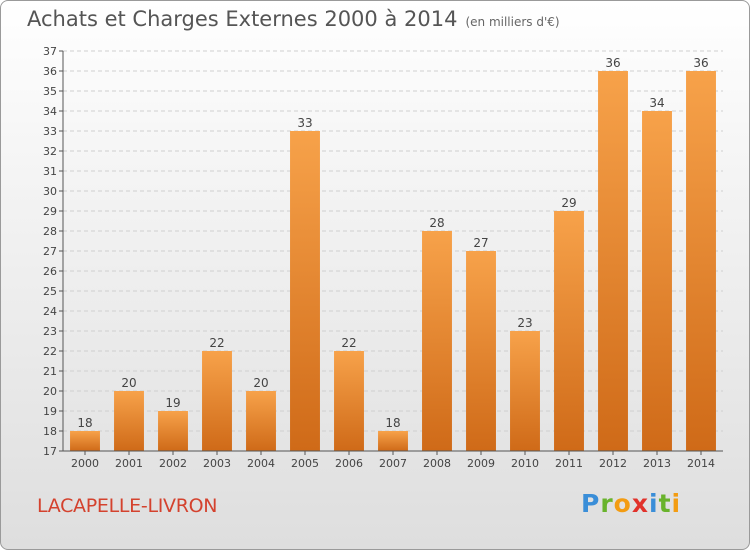  I want to click on x-tick-label: 2008, so click(437, 463).